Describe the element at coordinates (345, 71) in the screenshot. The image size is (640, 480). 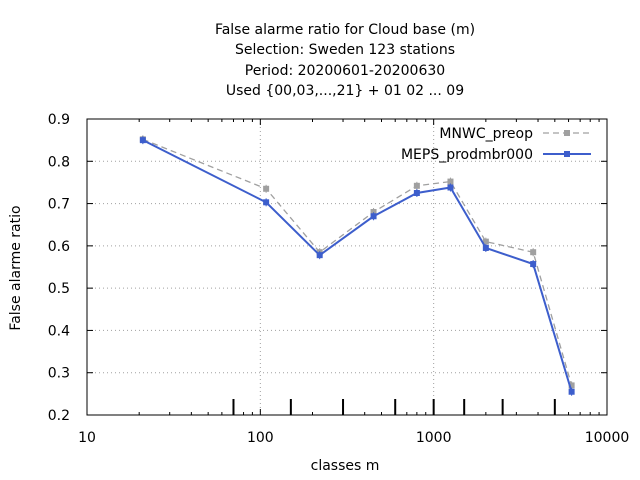
I see `title-line-2: Period: 20200601-20200630` at that location.